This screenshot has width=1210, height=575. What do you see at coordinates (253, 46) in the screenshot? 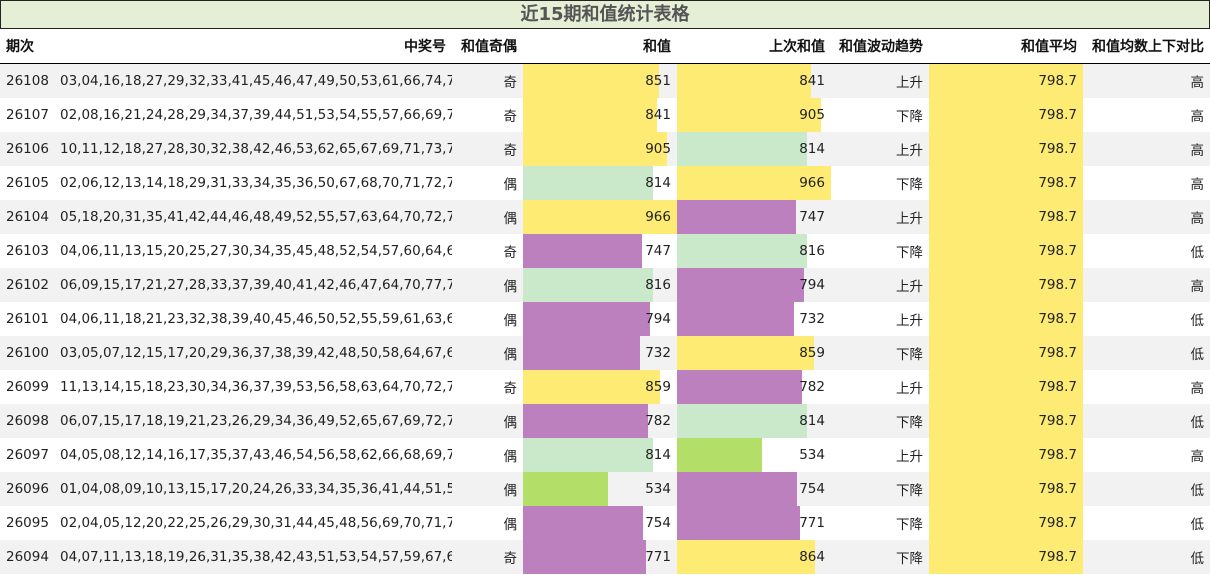
I see `header-numbers: 中奖号` at bounding box center [253, 46].